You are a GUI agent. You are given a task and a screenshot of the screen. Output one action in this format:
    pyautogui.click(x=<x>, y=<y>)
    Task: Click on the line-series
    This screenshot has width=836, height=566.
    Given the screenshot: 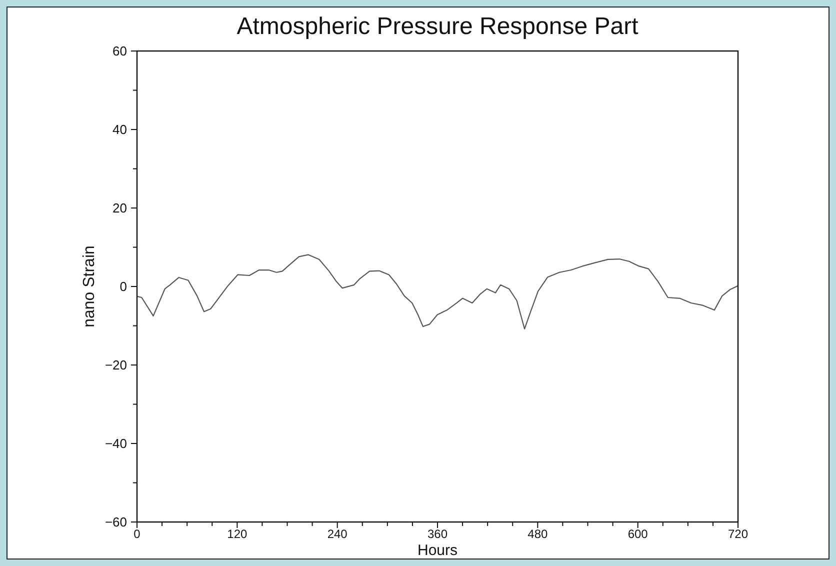 What is the action you would take?
    pyautogui.click(x=437, y=292)
    